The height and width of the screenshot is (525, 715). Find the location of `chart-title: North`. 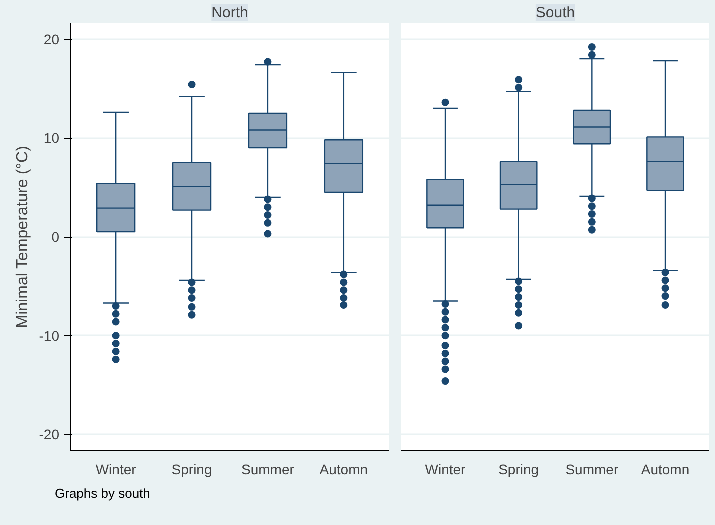

chart-title: North is located at coordinates (230, 13).